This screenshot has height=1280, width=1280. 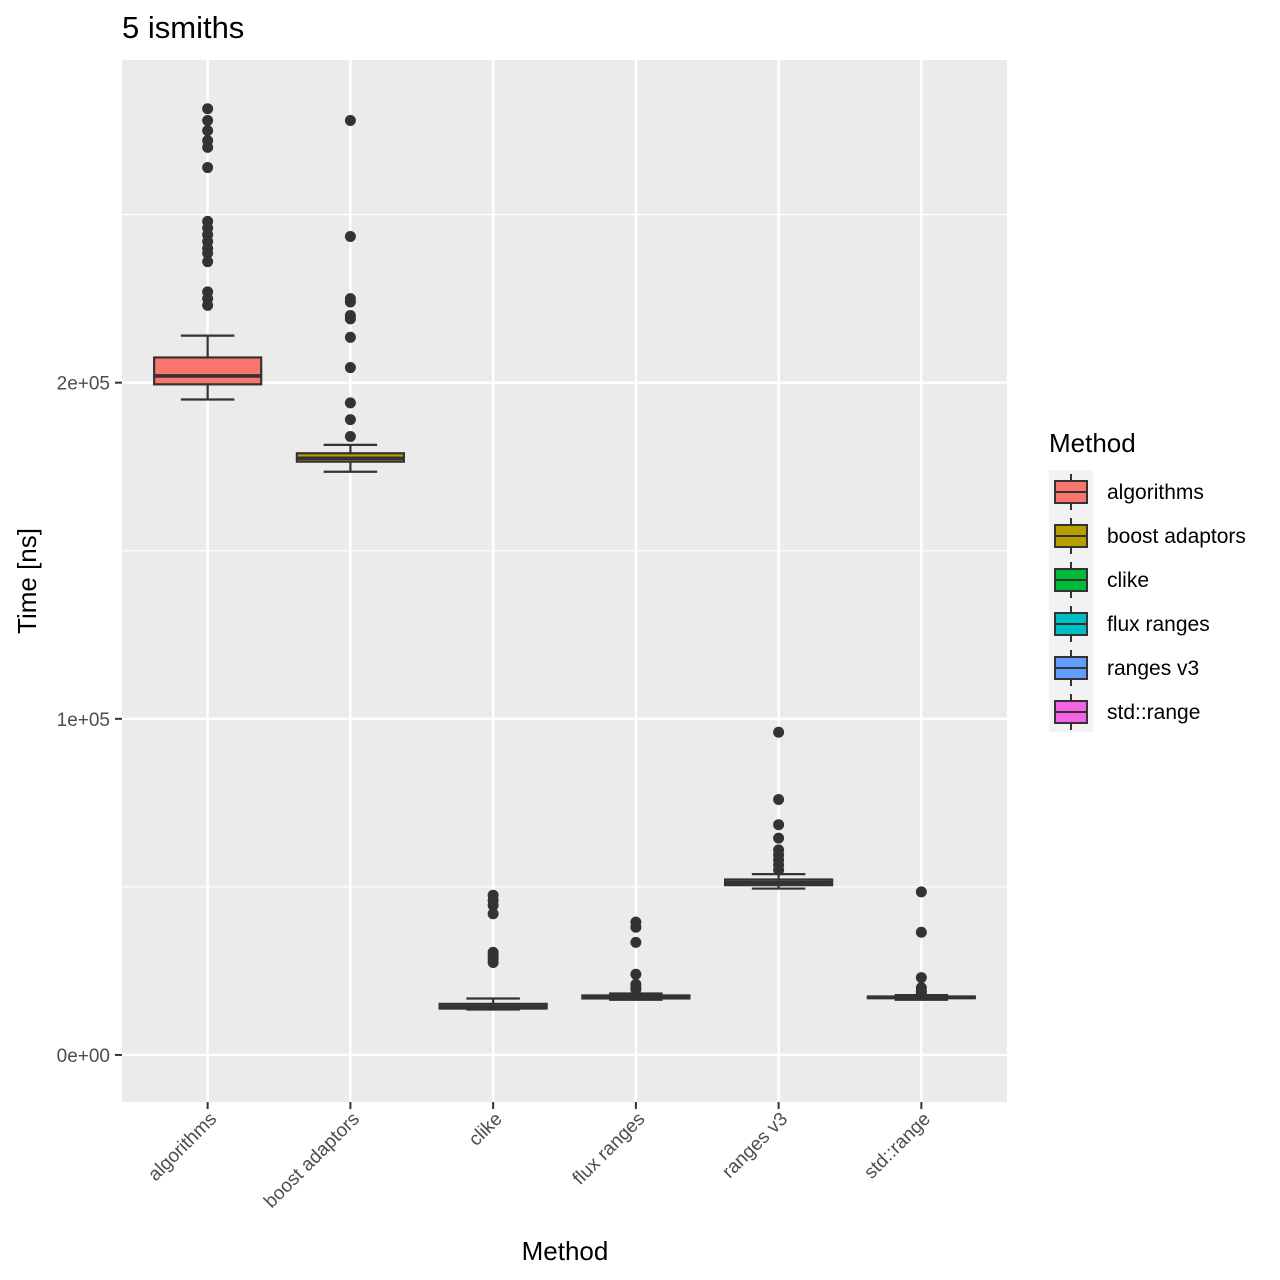 I want to click on y-tick-label: 2e+05, so click(x=83, y=384).